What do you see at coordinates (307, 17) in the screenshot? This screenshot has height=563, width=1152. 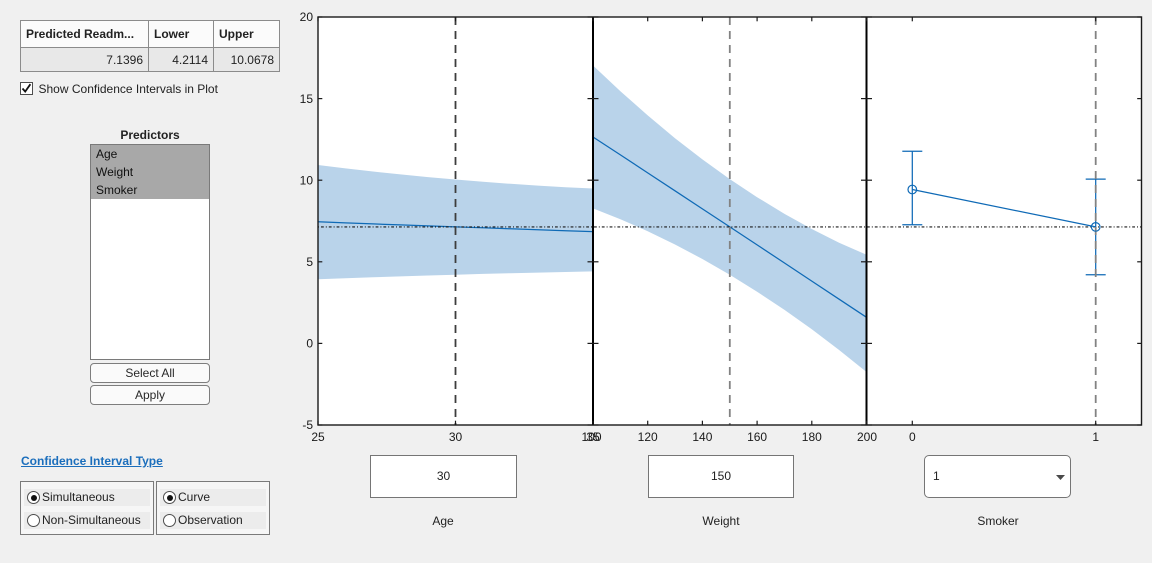 I see `svg-text: 20` at bounding box center [307, 17].